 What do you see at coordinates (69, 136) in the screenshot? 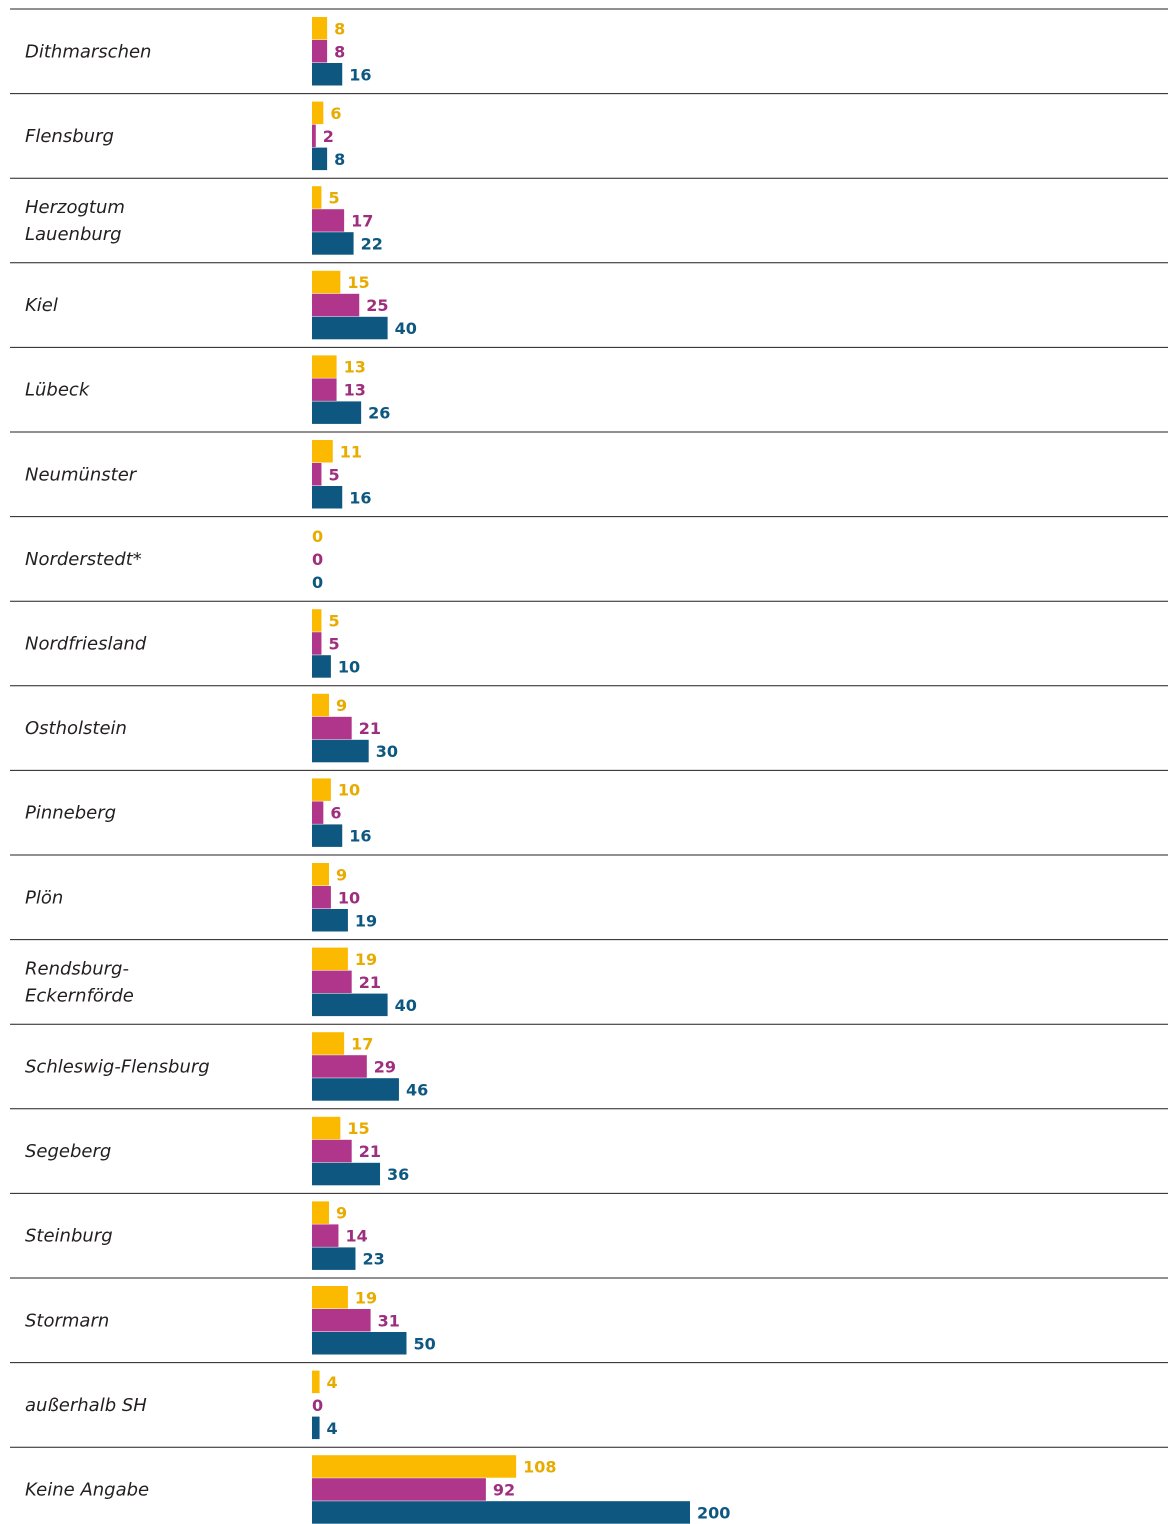
I see `category-label-line: Flensburg` at bounding box center [69, 136].